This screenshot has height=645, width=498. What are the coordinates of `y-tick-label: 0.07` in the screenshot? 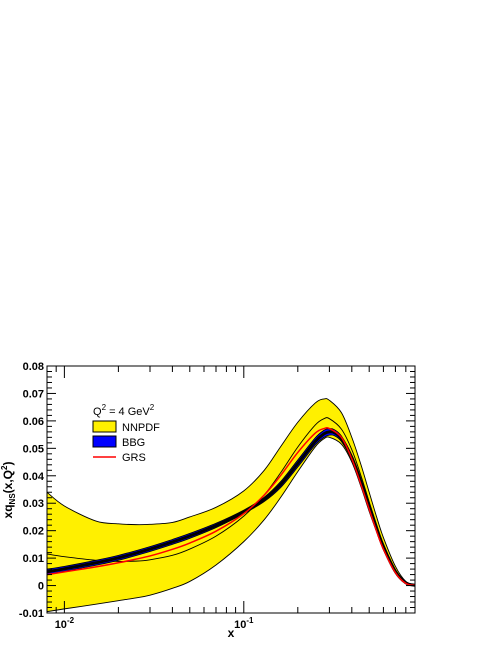 It's located at (33, 394).